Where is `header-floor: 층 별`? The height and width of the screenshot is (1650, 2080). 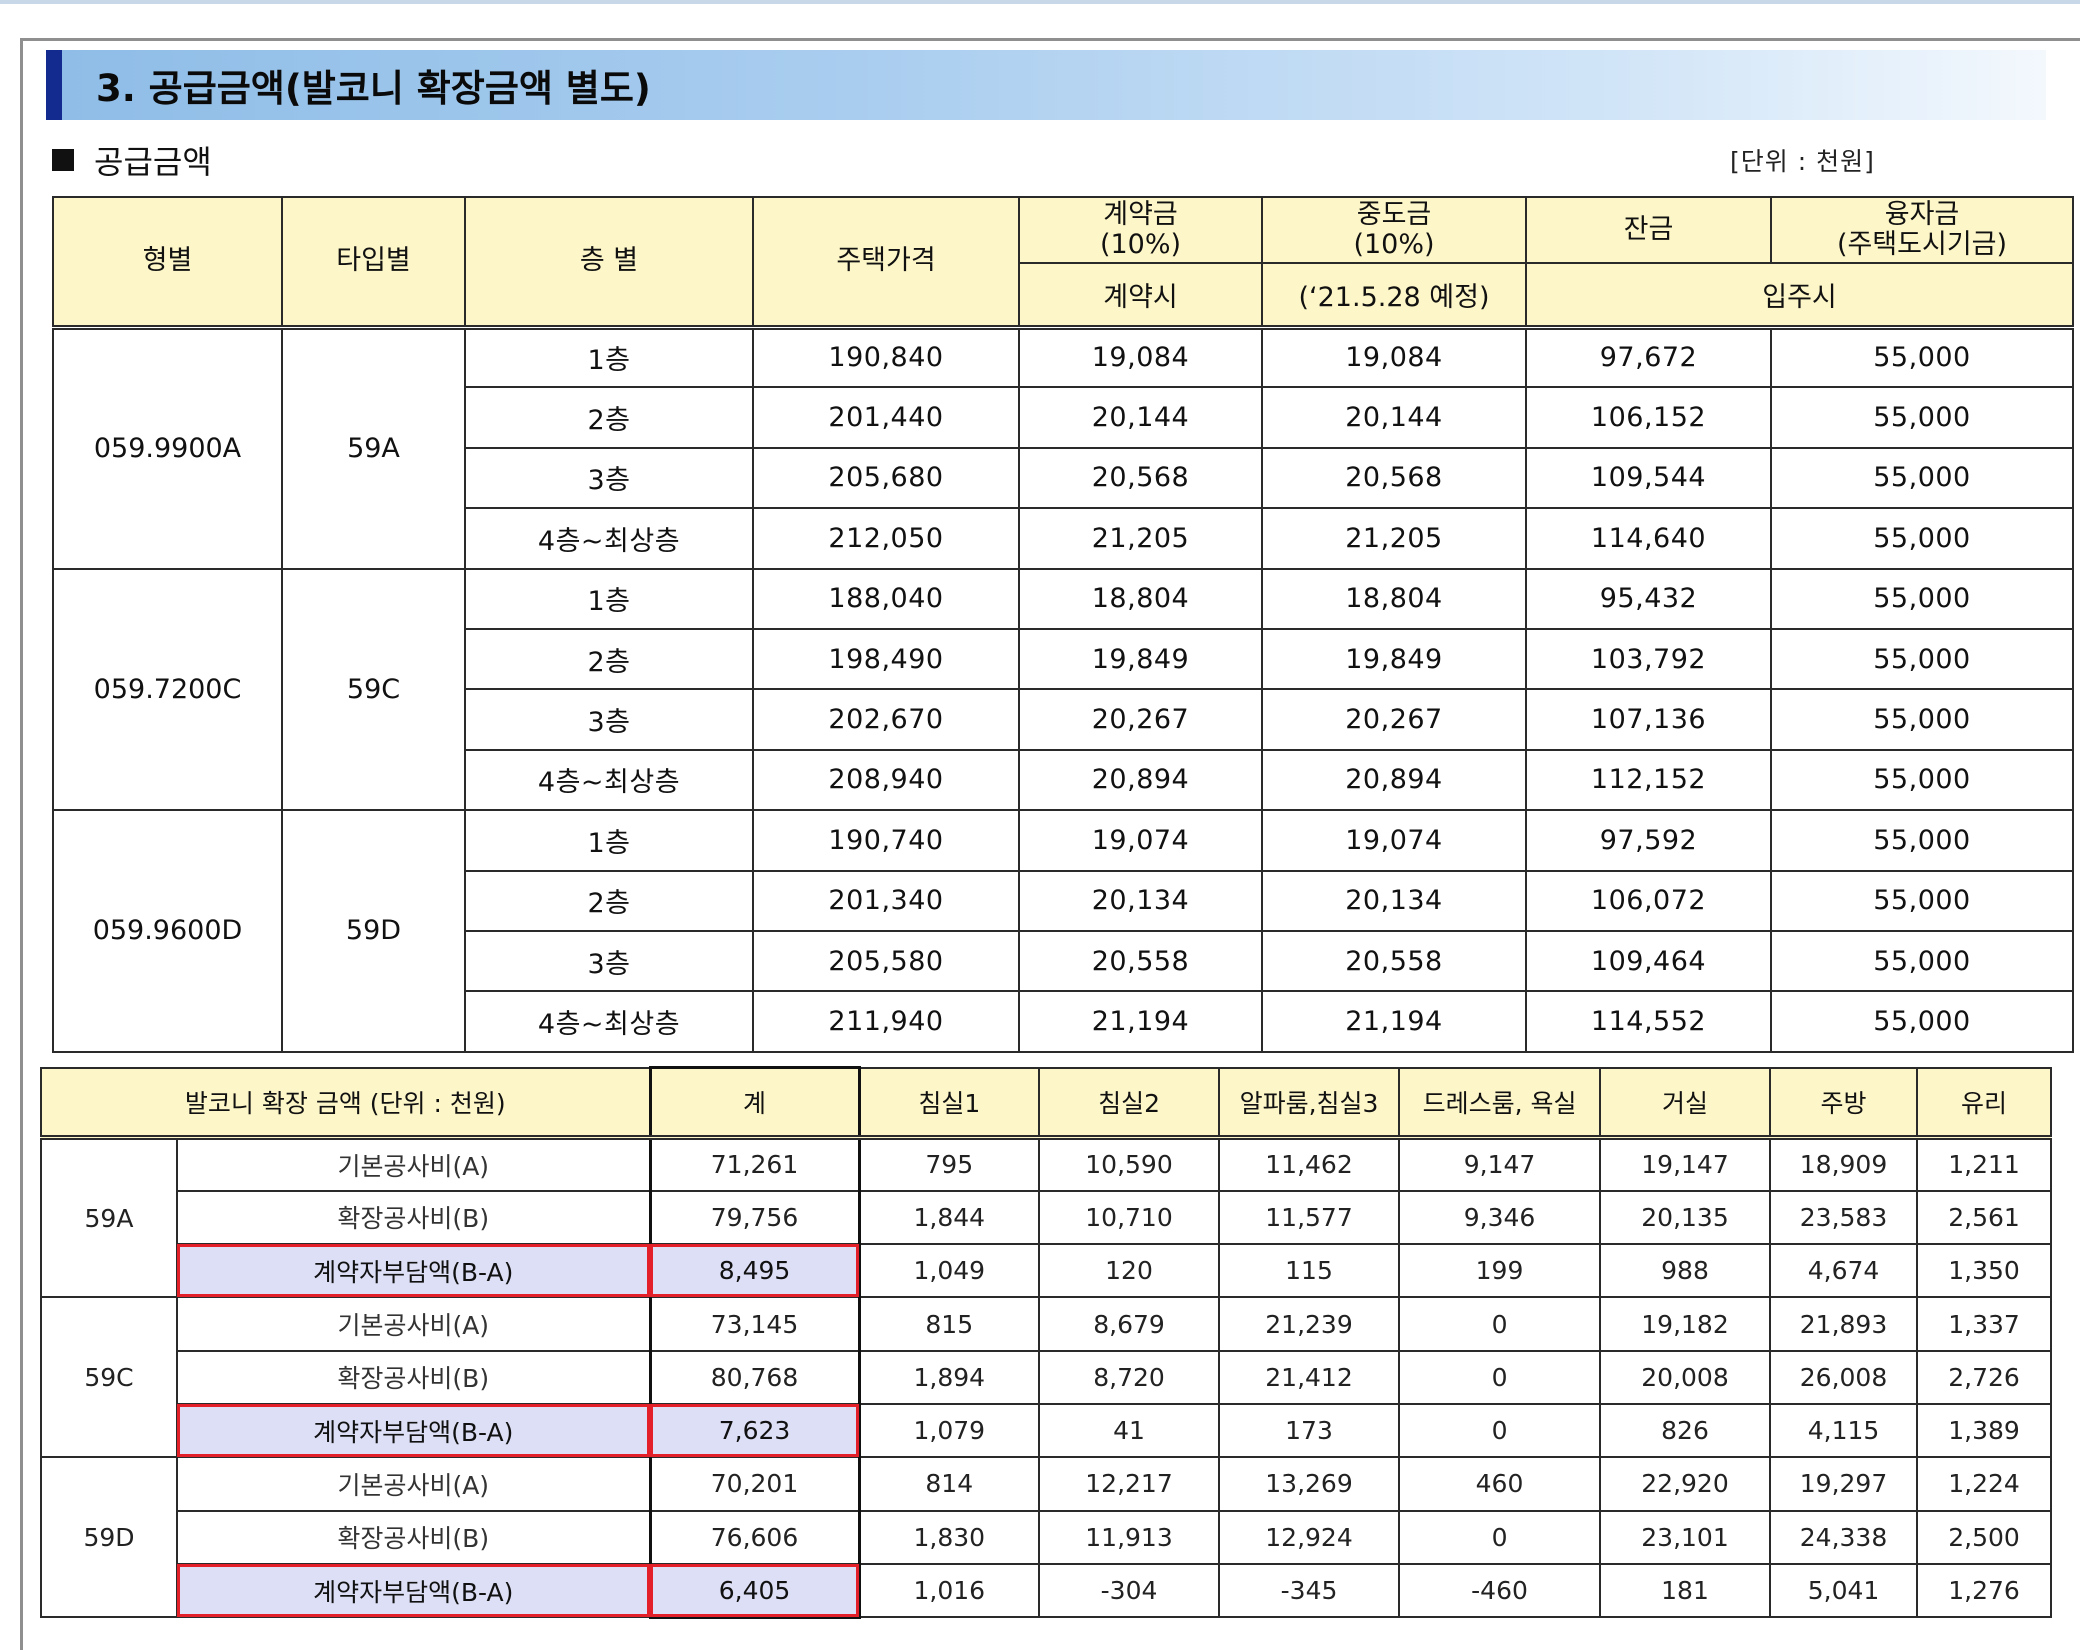
header-floor: 층 별 is located at coordinates (609, 263).